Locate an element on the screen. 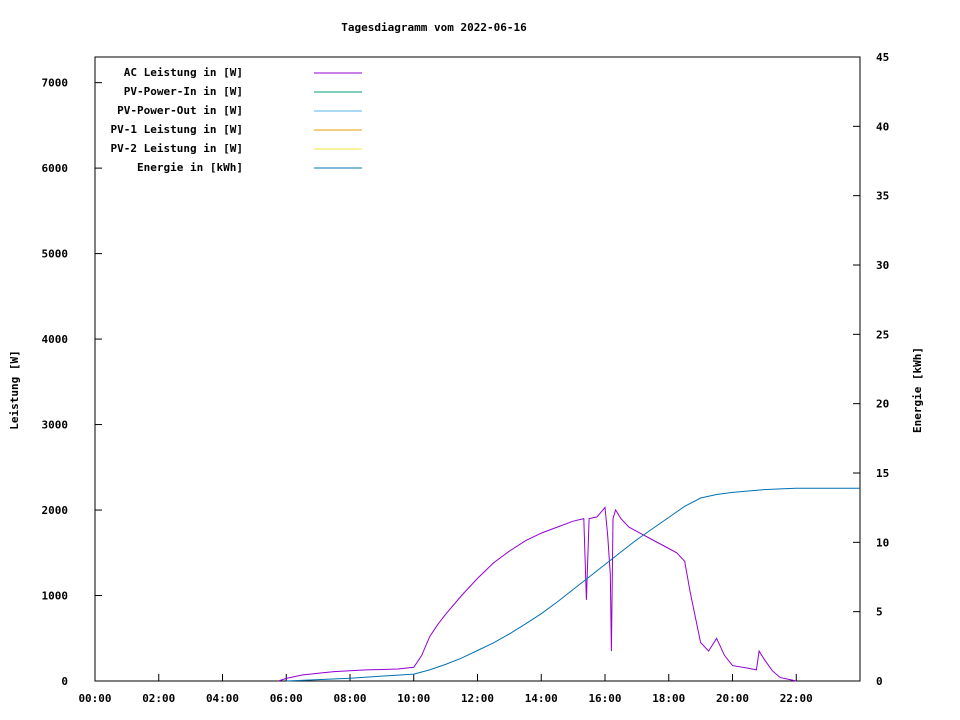  y-tick-label: 5000 is located at coordinates (55, 254).